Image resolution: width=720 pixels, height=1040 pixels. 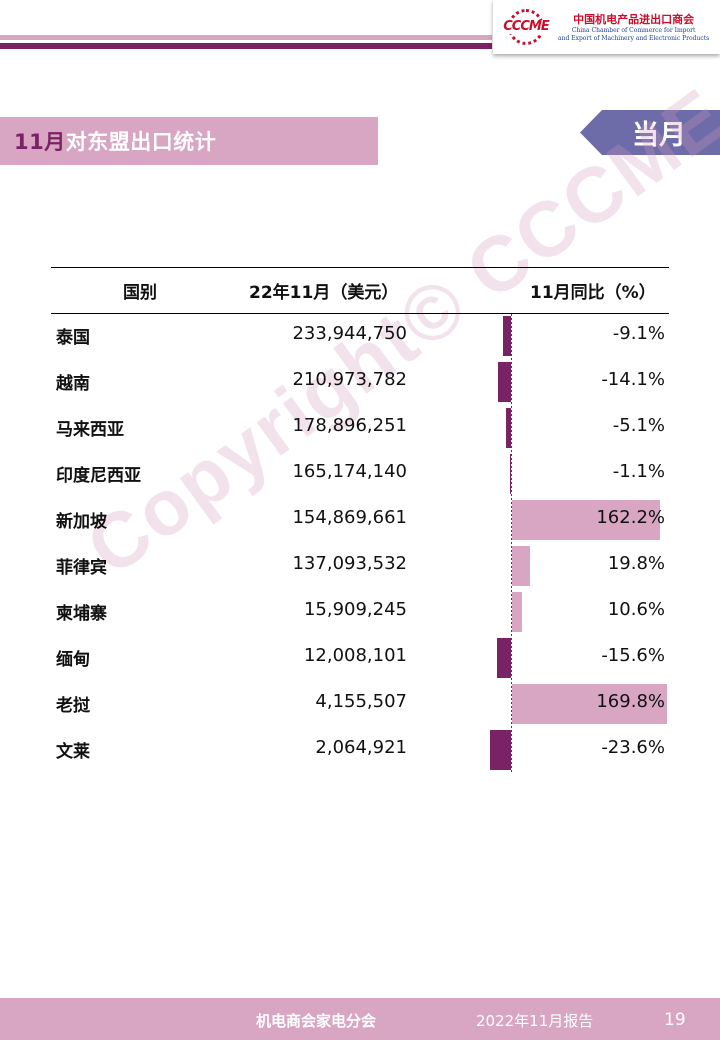 What do you see at coordinates (638, 425) in the screenshot?
I see `yoy-cell: -5.1%` at bounding box center [638, 425].